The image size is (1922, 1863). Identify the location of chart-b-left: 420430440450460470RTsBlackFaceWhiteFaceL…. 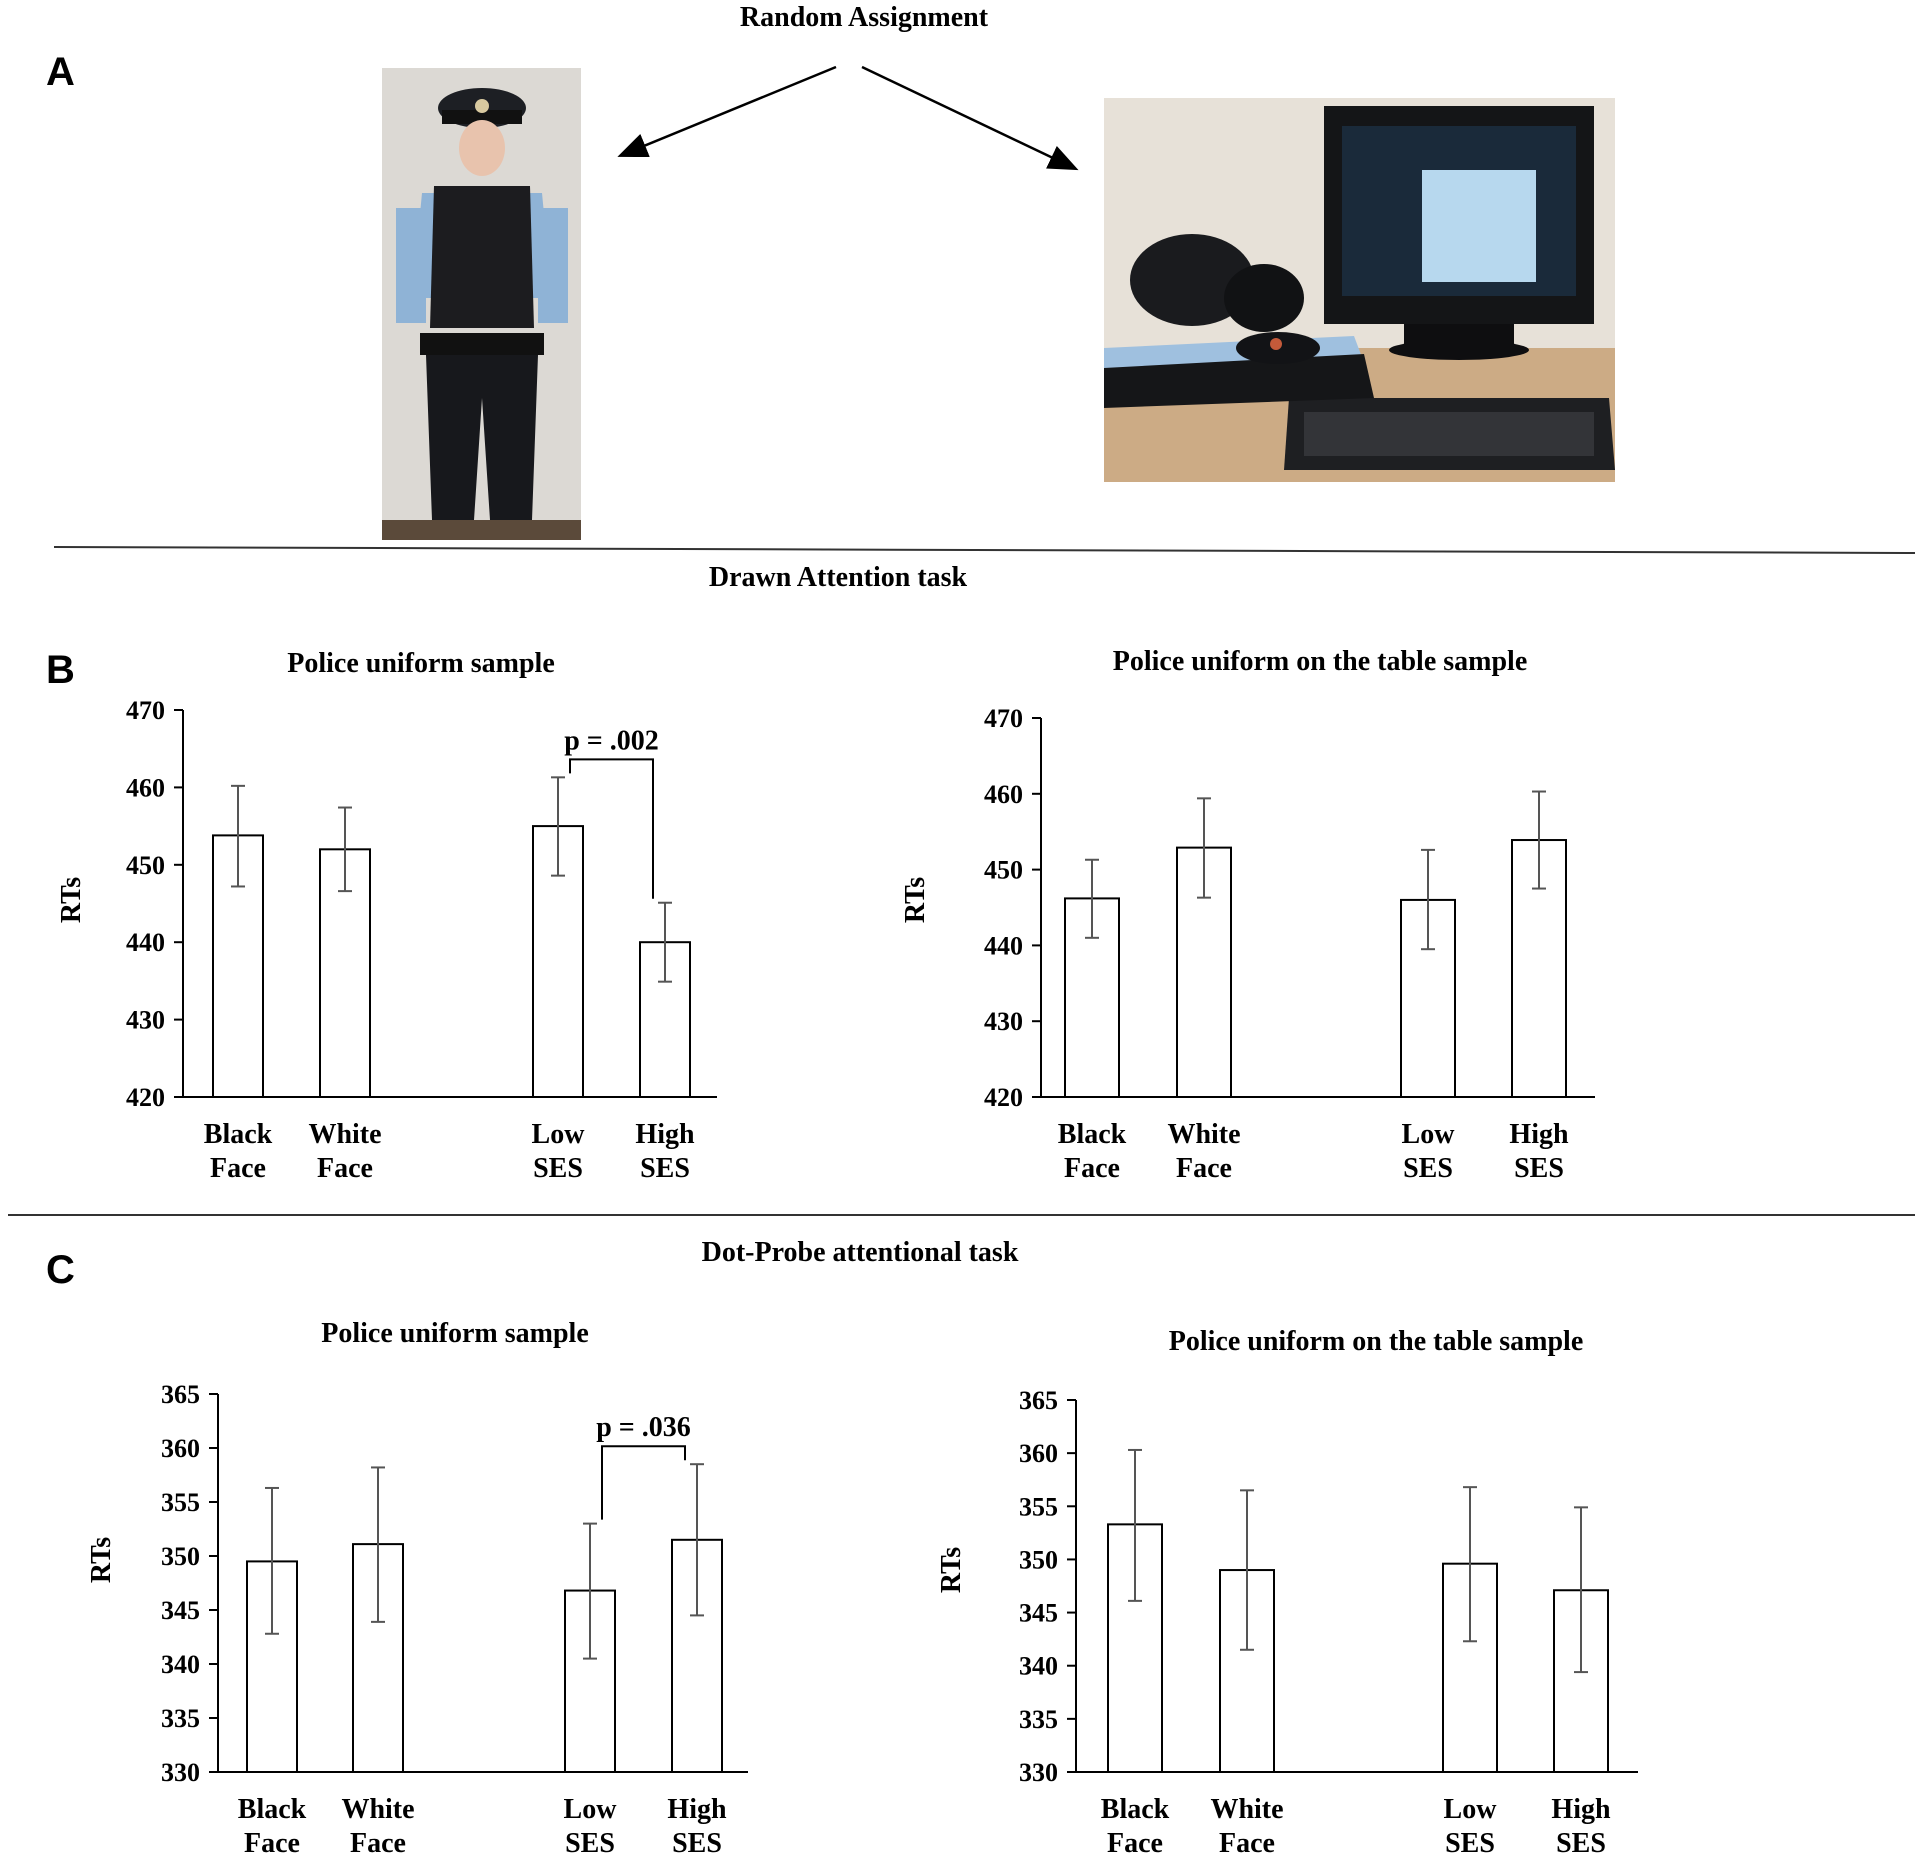
(386, 940).